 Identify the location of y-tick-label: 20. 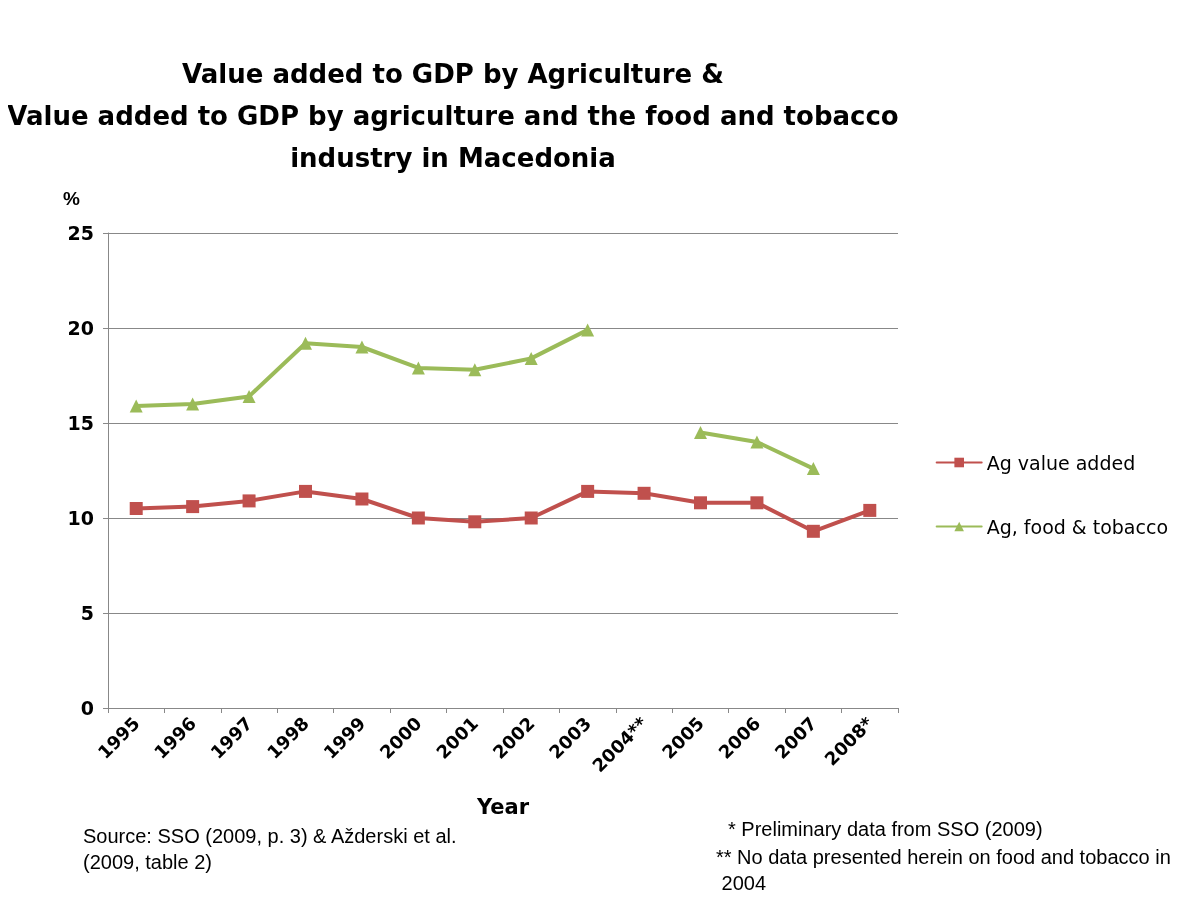
(80, 328).